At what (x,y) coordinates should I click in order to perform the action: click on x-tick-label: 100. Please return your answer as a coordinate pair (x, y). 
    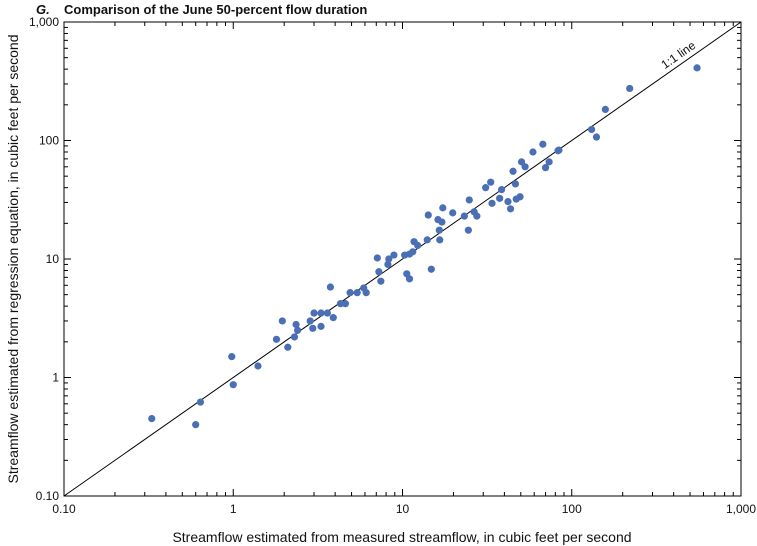
    Looking at the image, I should click on (572, 509).